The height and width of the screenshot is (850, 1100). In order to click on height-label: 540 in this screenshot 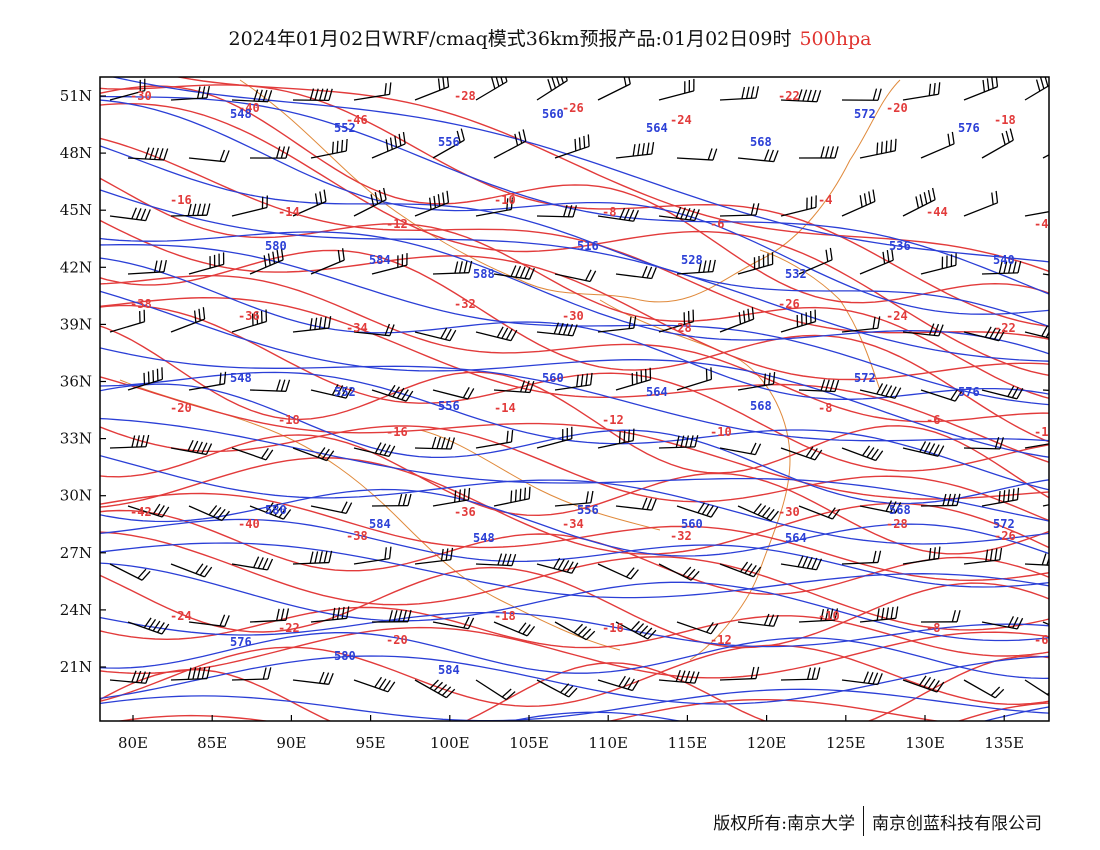, I will do `click(1004, 260)`.